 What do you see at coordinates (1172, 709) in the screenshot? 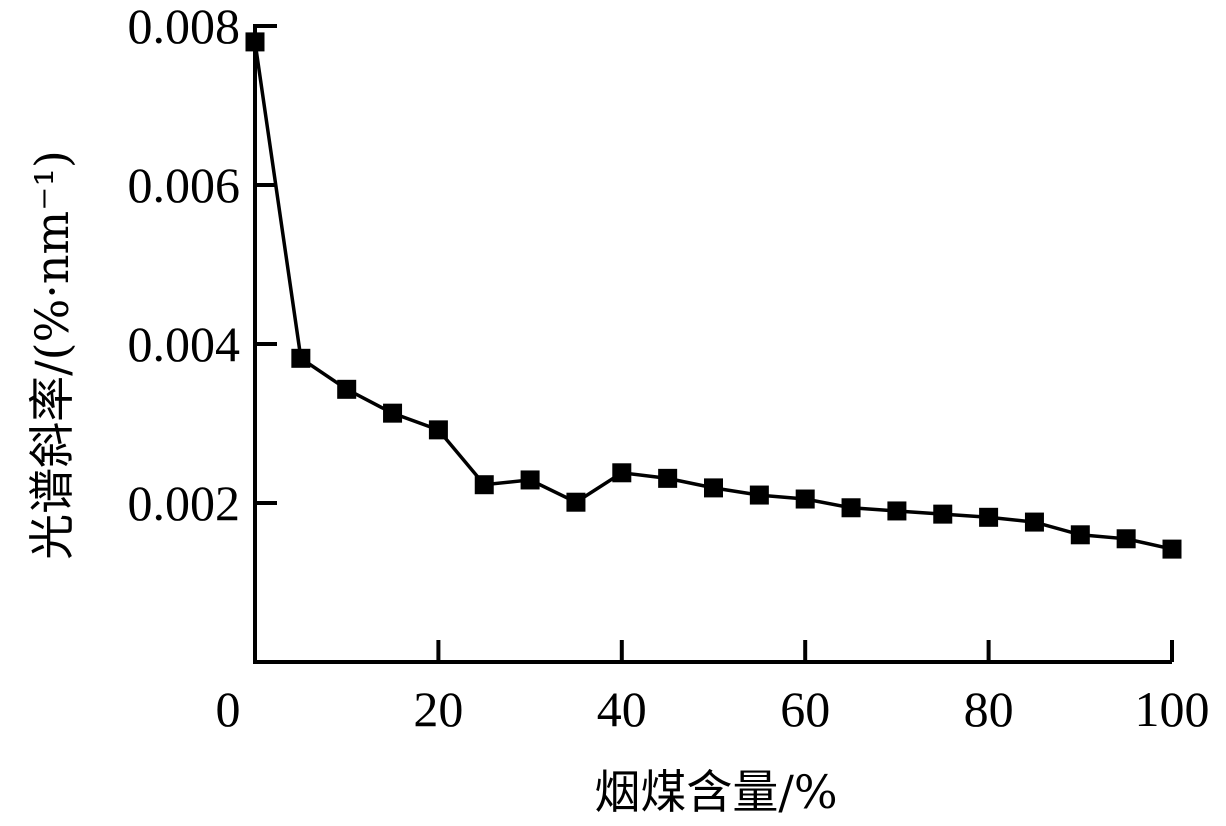
I see `x-tick-label: 100` at bounding box center [1172, 709].